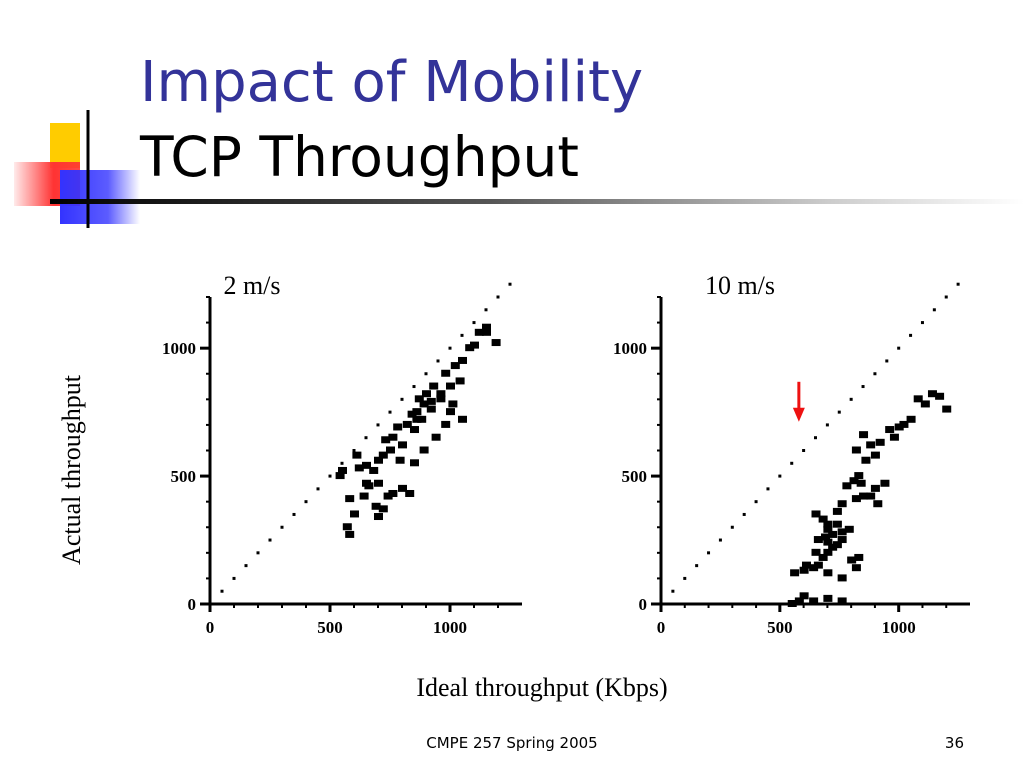  I want to click on slide-logo, so click(77, 169).